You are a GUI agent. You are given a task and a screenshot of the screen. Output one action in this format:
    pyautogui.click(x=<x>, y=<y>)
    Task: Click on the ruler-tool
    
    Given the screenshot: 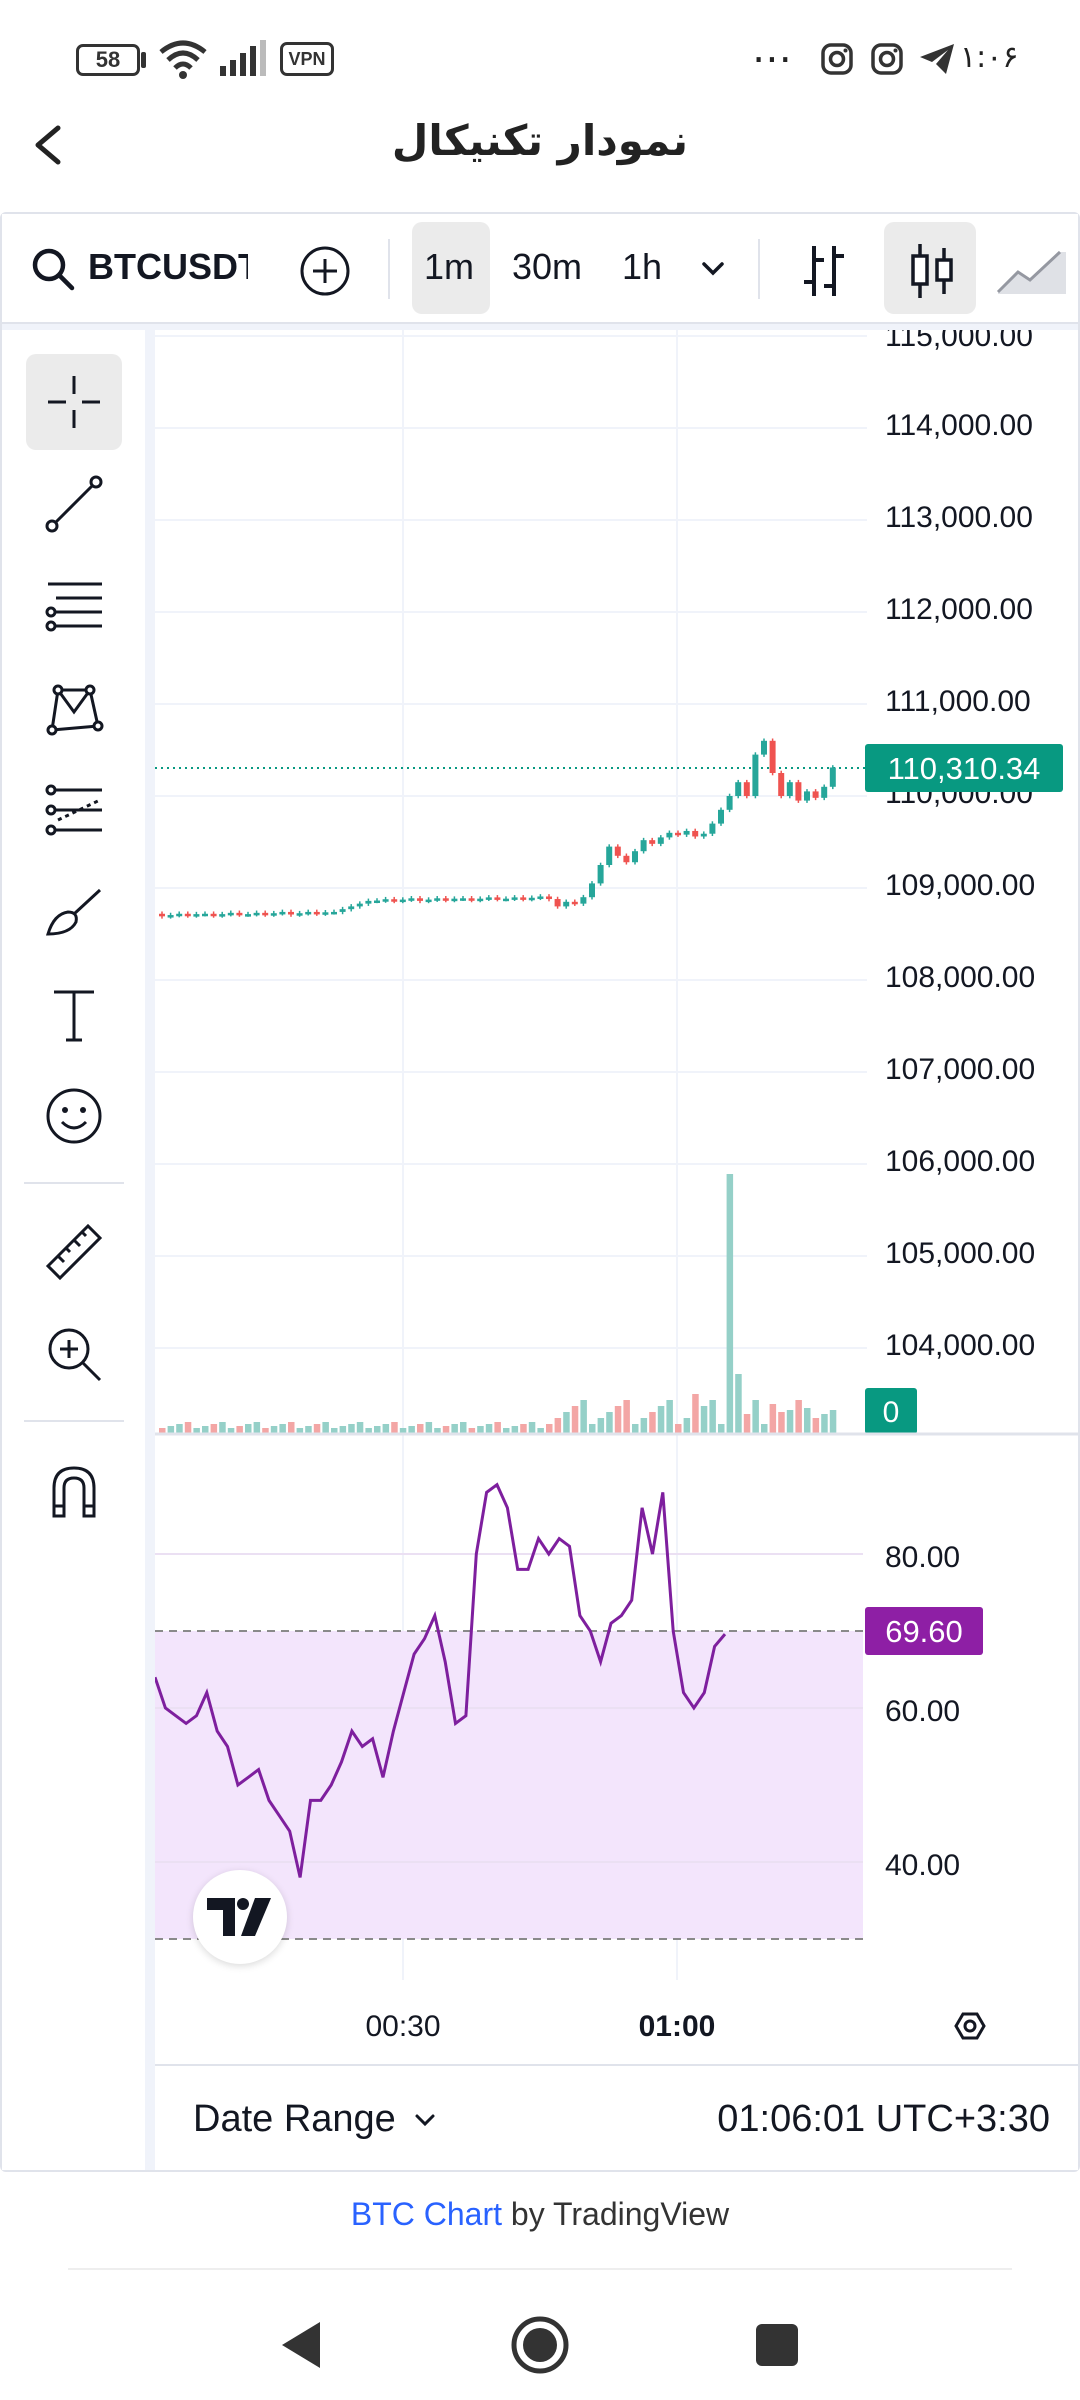 What is the action you would take?
    pyautogui.click(x=74, y=1252)
    